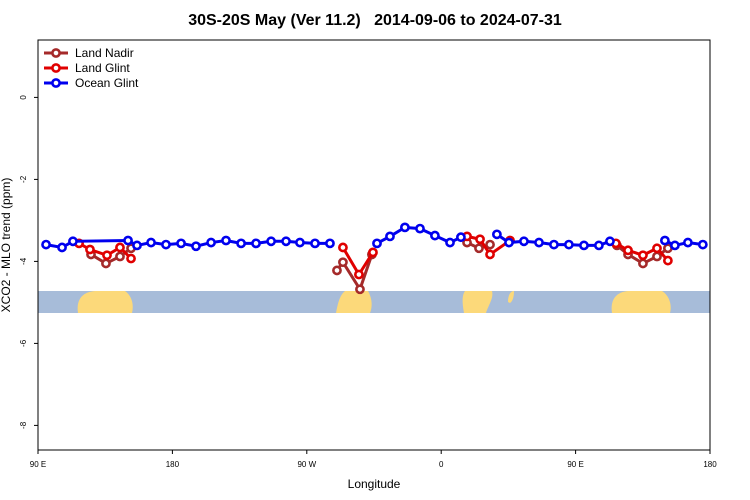 Image resolution: width=750 pixels, height=500 pixels. I want to click on y-tick-label: -2, so click(23, 179).